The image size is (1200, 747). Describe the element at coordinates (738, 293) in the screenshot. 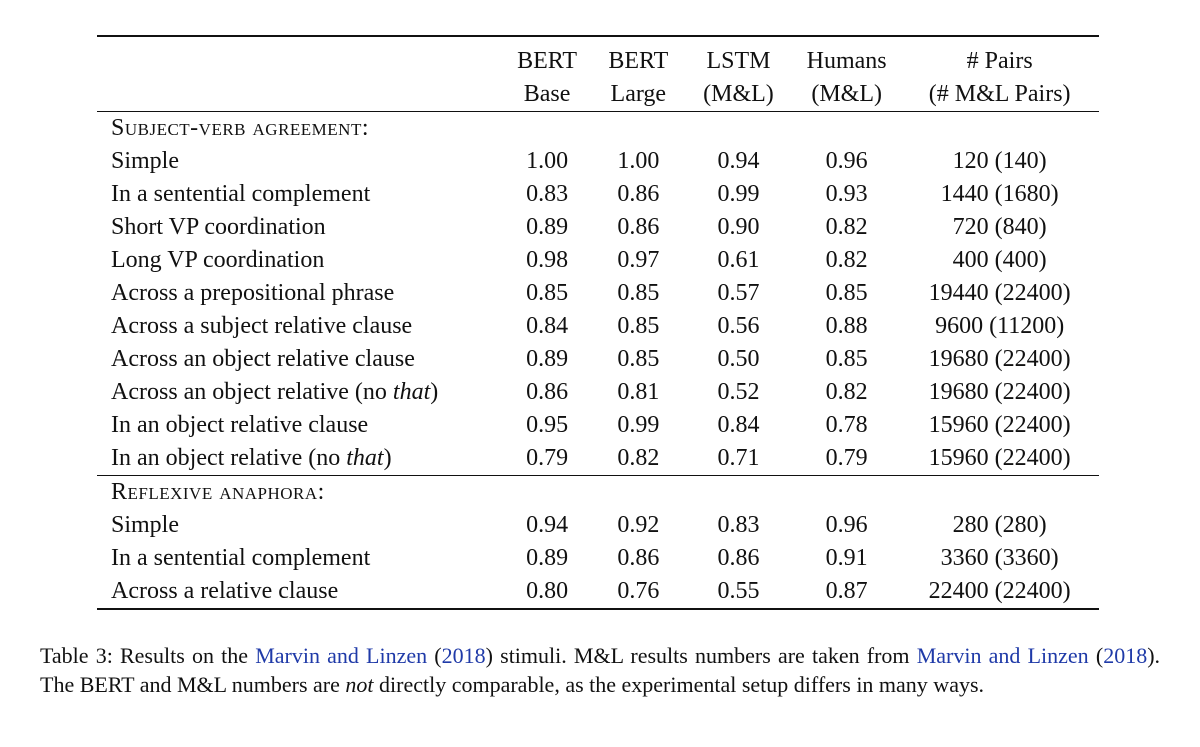

I see `lstm-cell: 0.57` at that location.